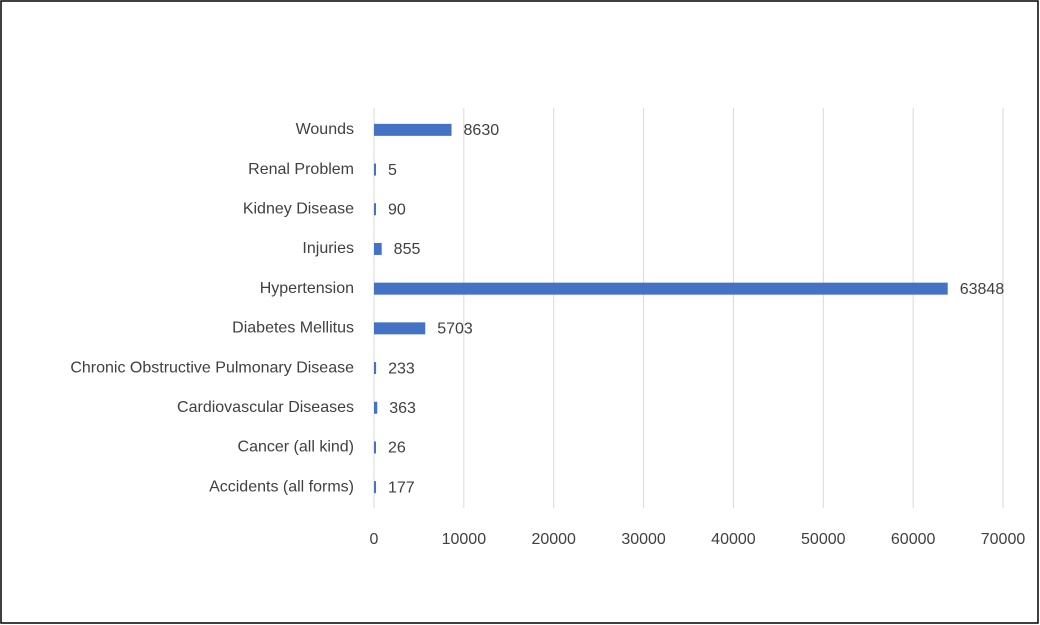 The width and height of the screenshot is (1040, 625). Describe the element at coordinates (733, 539) in the screenshot. I see `x-tick-label: 40000` at that location.